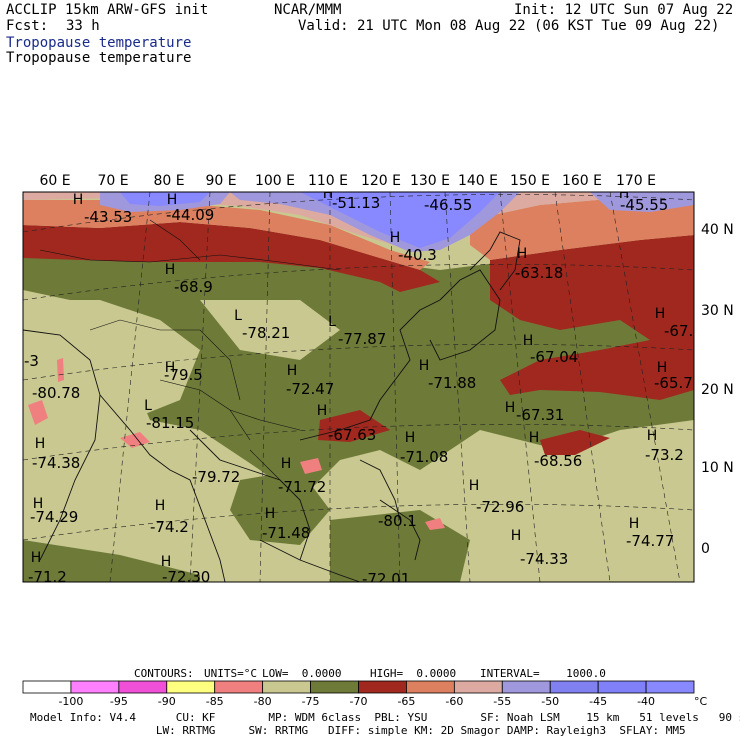  What do you see at coordinates (636, 181) in the screenshot?
I see `lon-label: 170 E` at bounding box center [636, 181].